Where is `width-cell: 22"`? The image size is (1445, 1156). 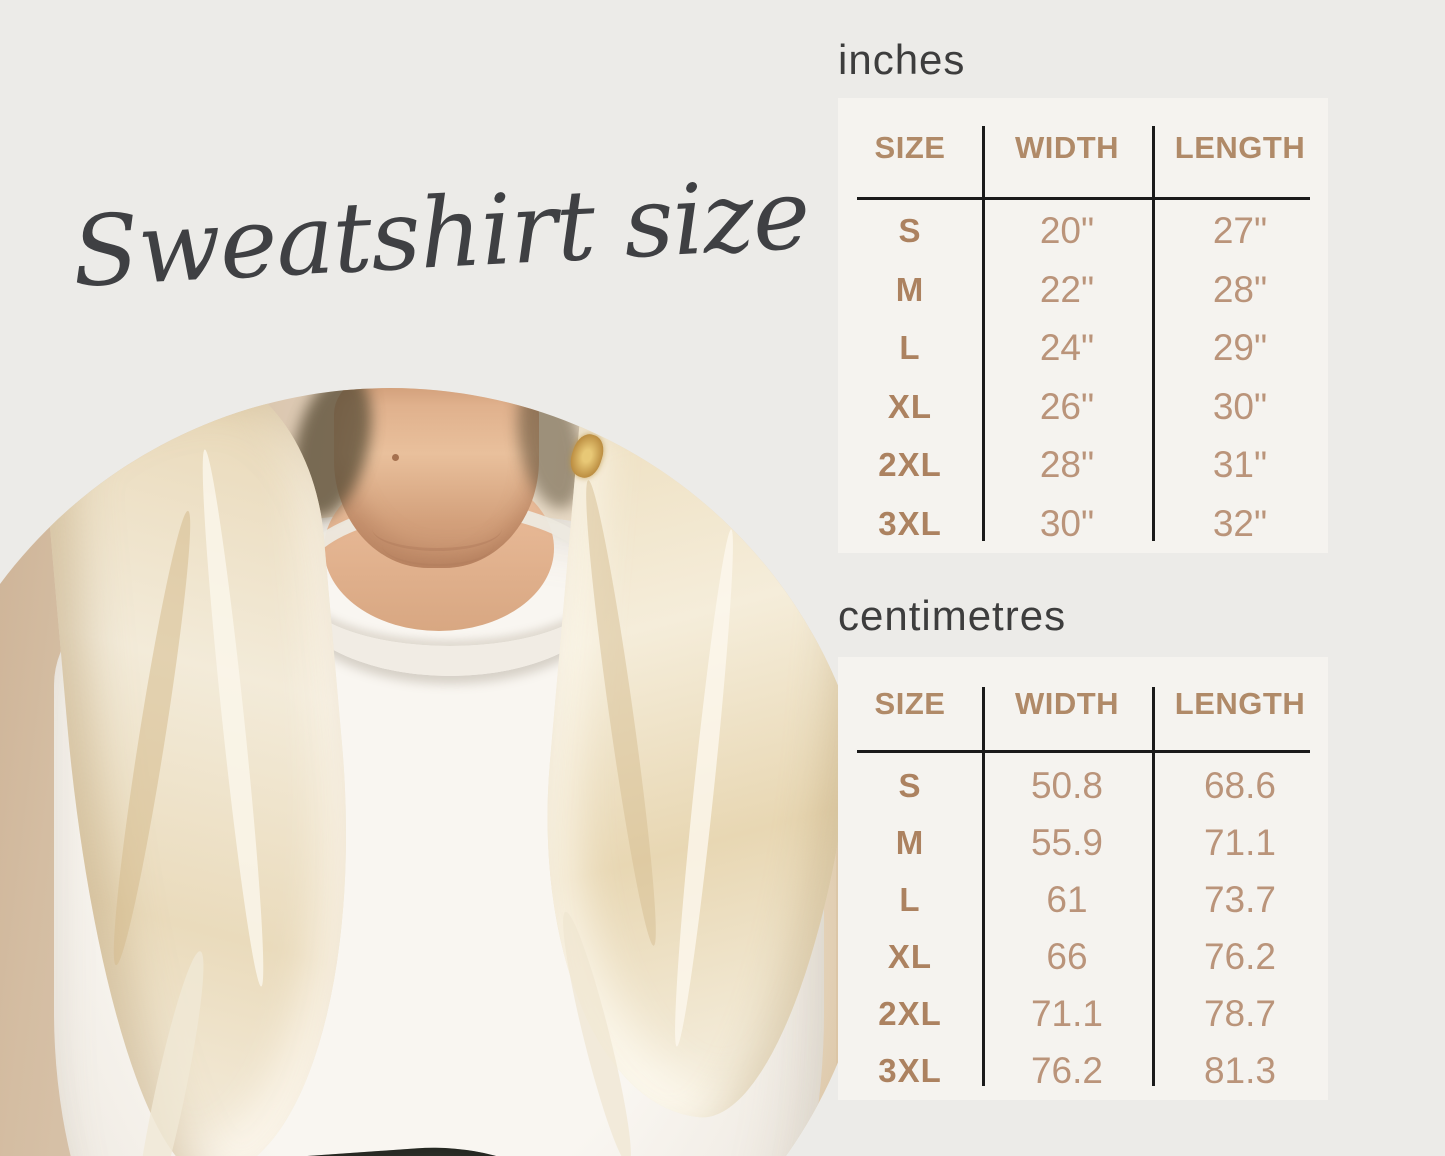
width-cell: 22" is located at coordinates (1067, 289).